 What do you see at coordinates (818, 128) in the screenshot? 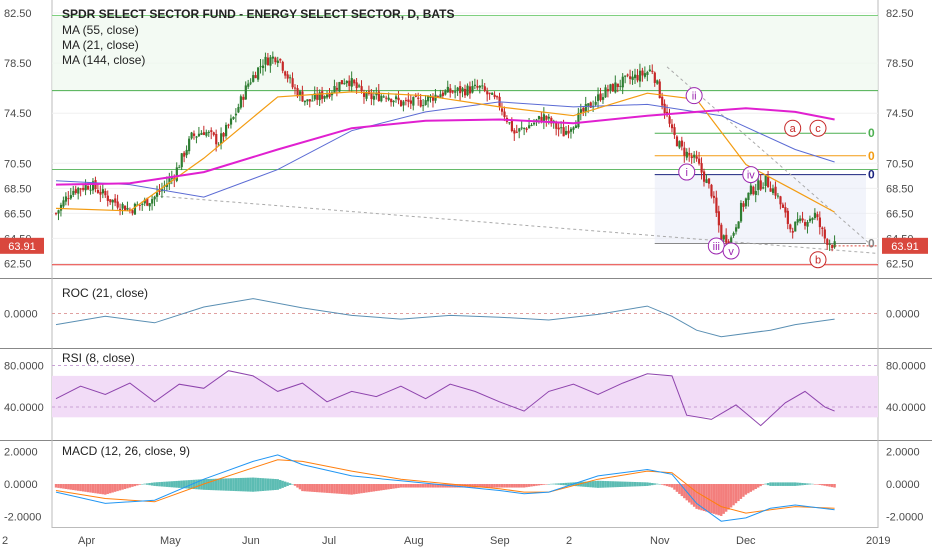
I see `wave-marker` at bounding box center [818, 128].